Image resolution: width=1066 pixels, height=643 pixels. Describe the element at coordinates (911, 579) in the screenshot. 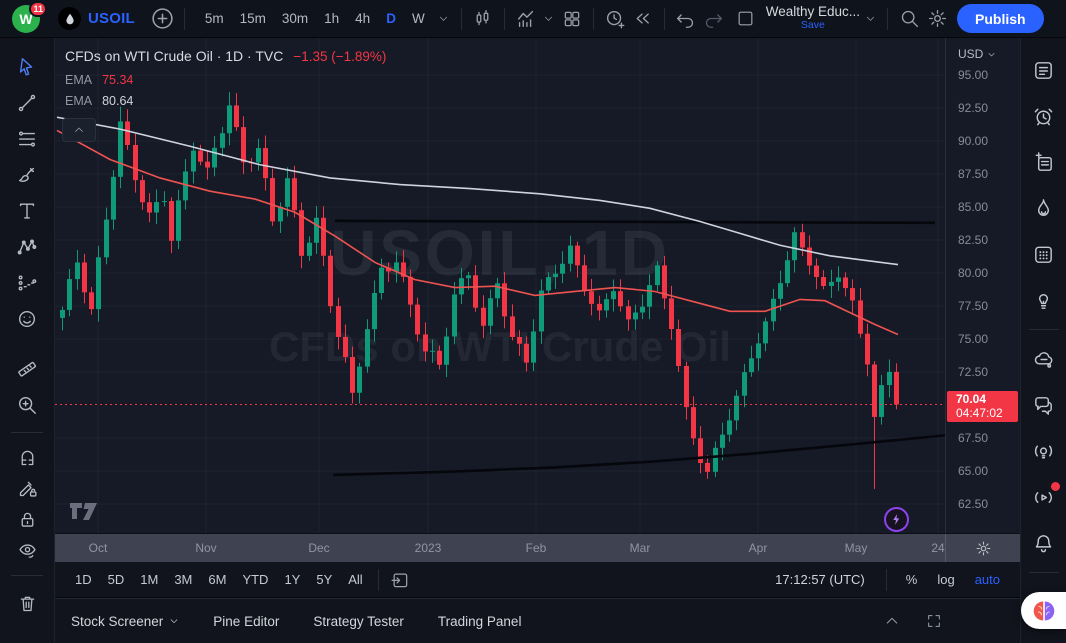

I see `percent-scale-button: %` at that location.